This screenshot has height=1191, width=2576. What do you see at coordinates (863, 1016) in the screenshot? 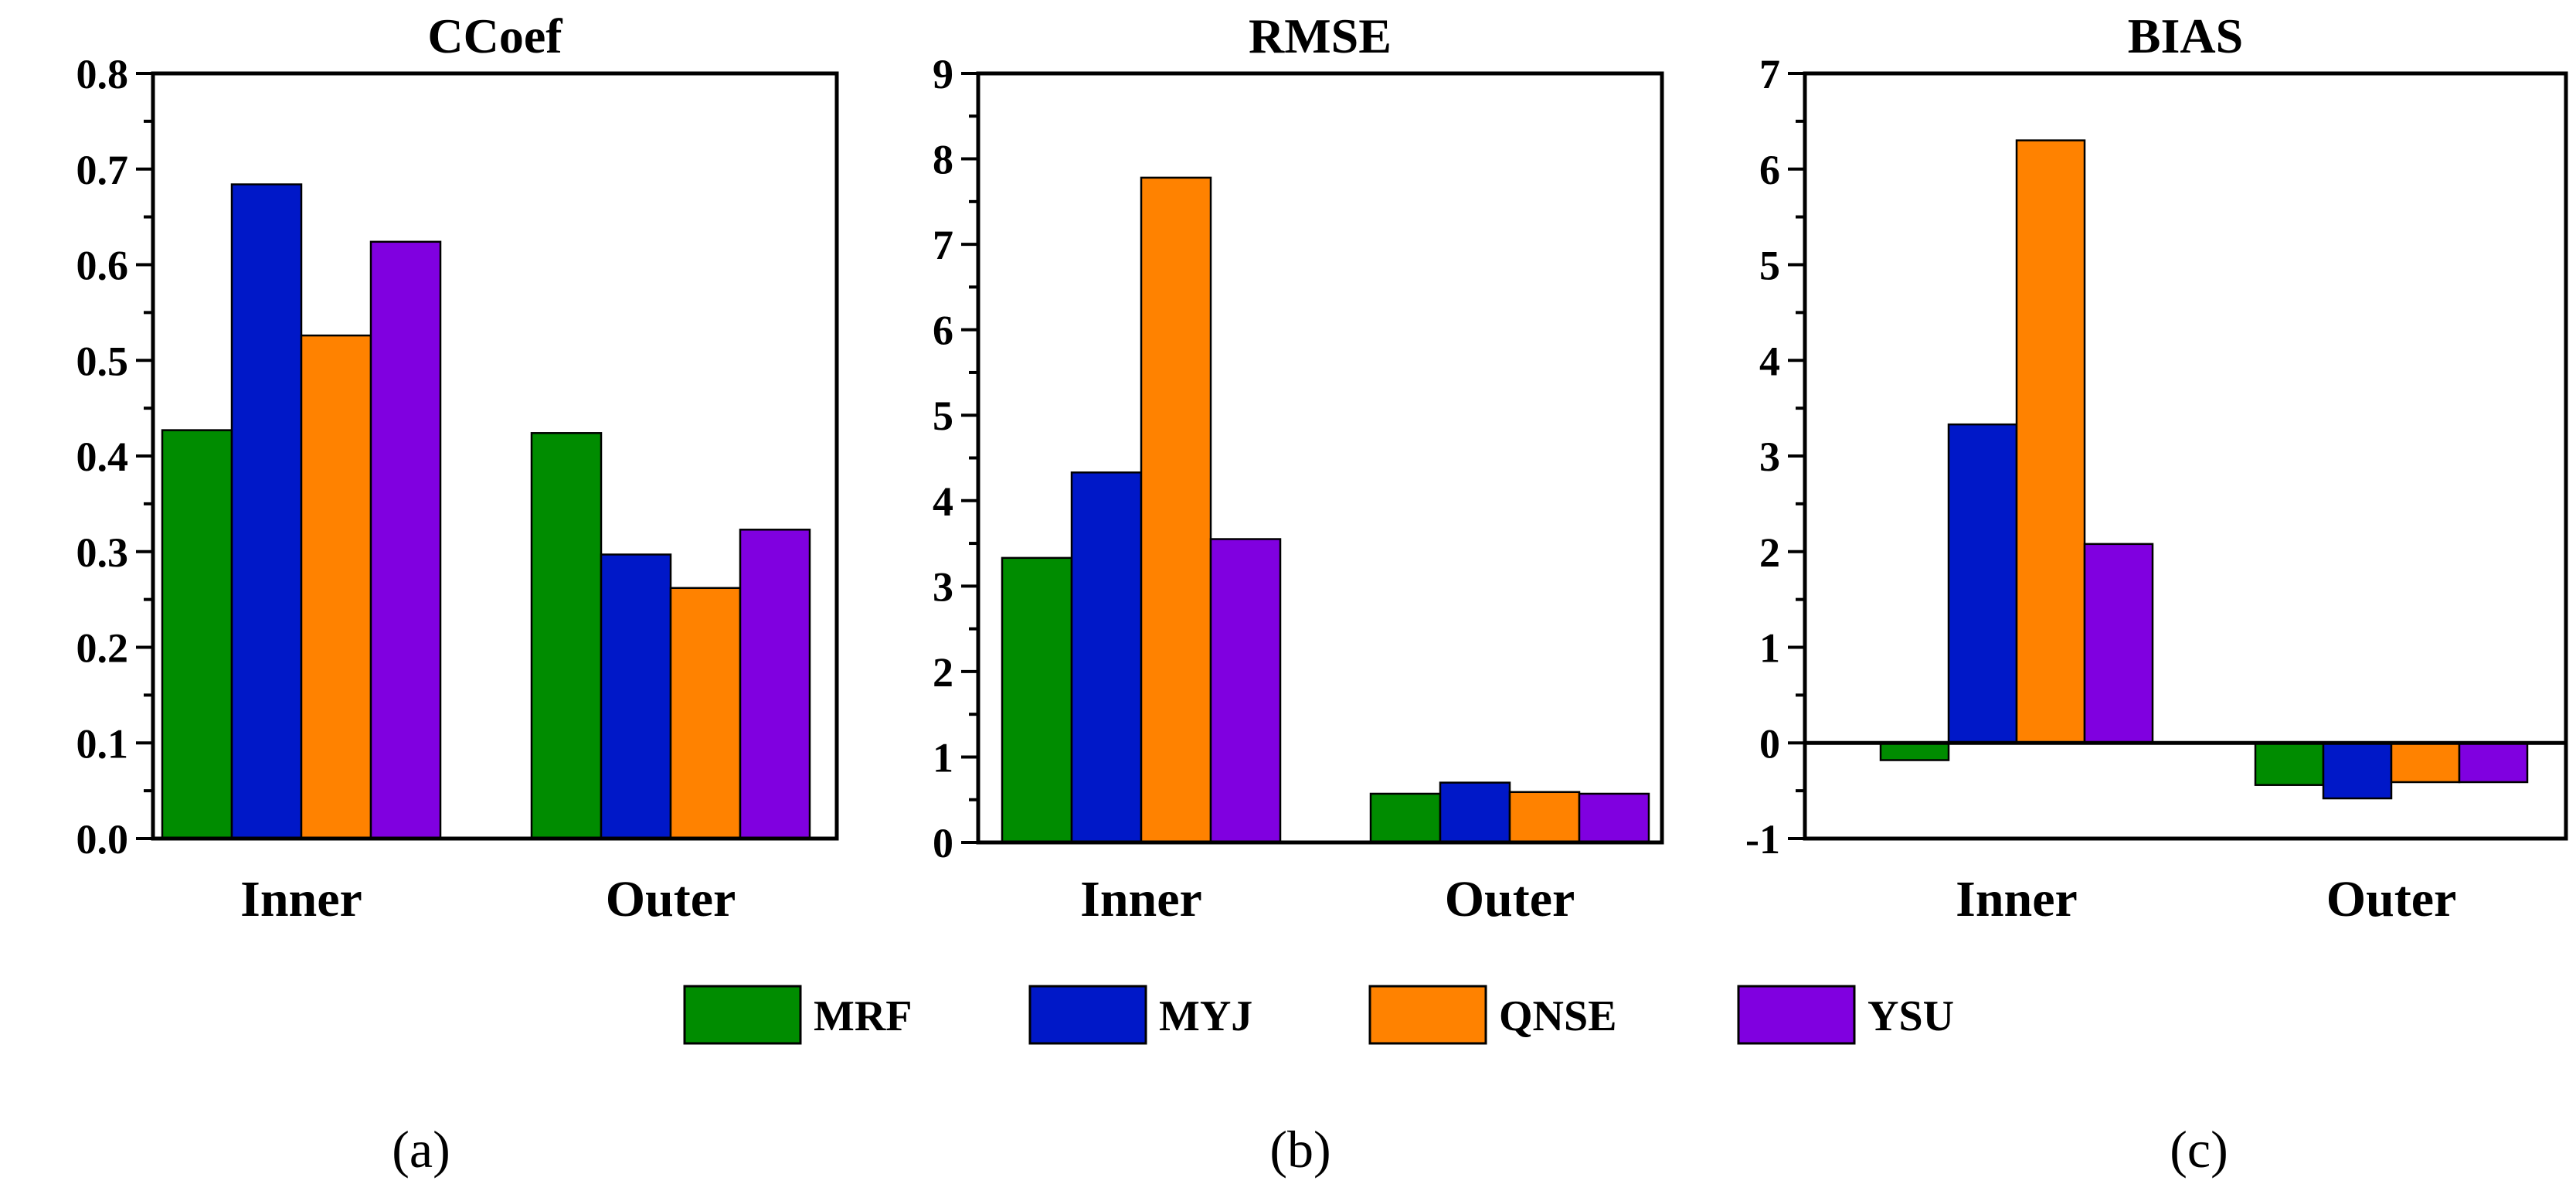
I see `legend-label-mrf: MRF` at bounding box center [863, 1016].